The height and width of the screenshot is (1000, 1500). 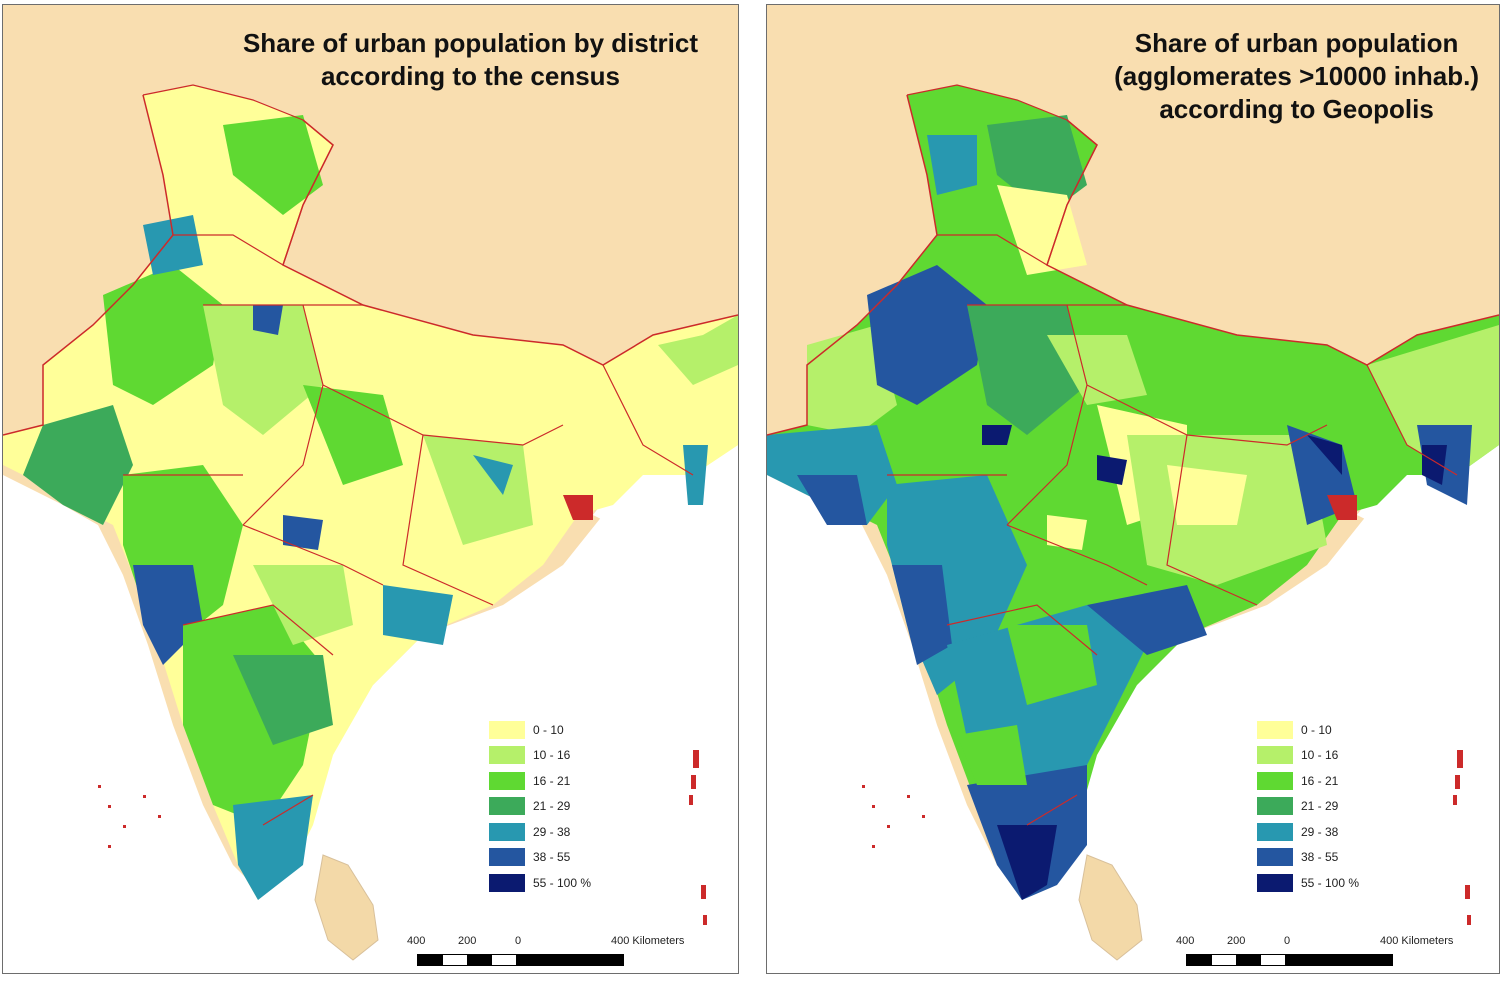 I want to click on title-line-2: (agglomerates >10000 inhab.), so click(x=1296, y=76).